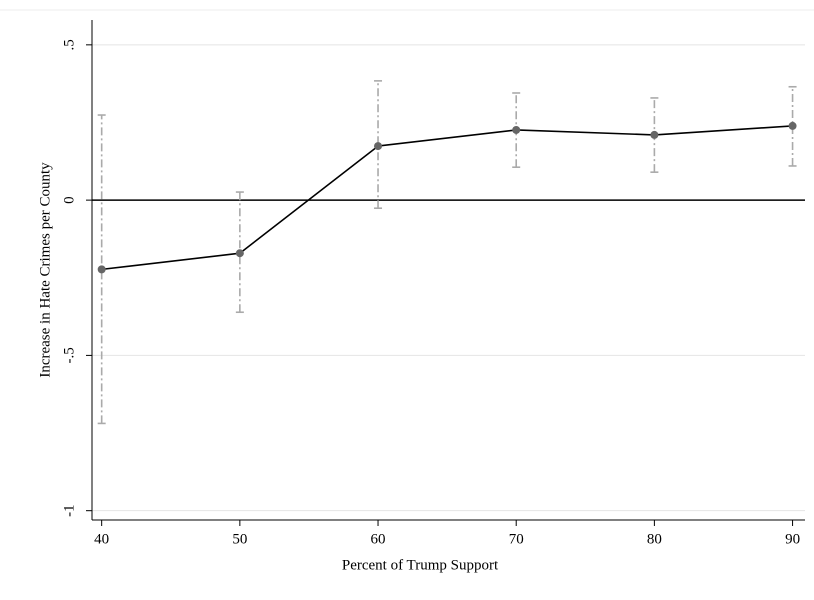  What do you see at coordinates (420, 565) in the screenshot?
I see `x-axis-title: Percent of Trump Support` at bounding box center [420, 565].